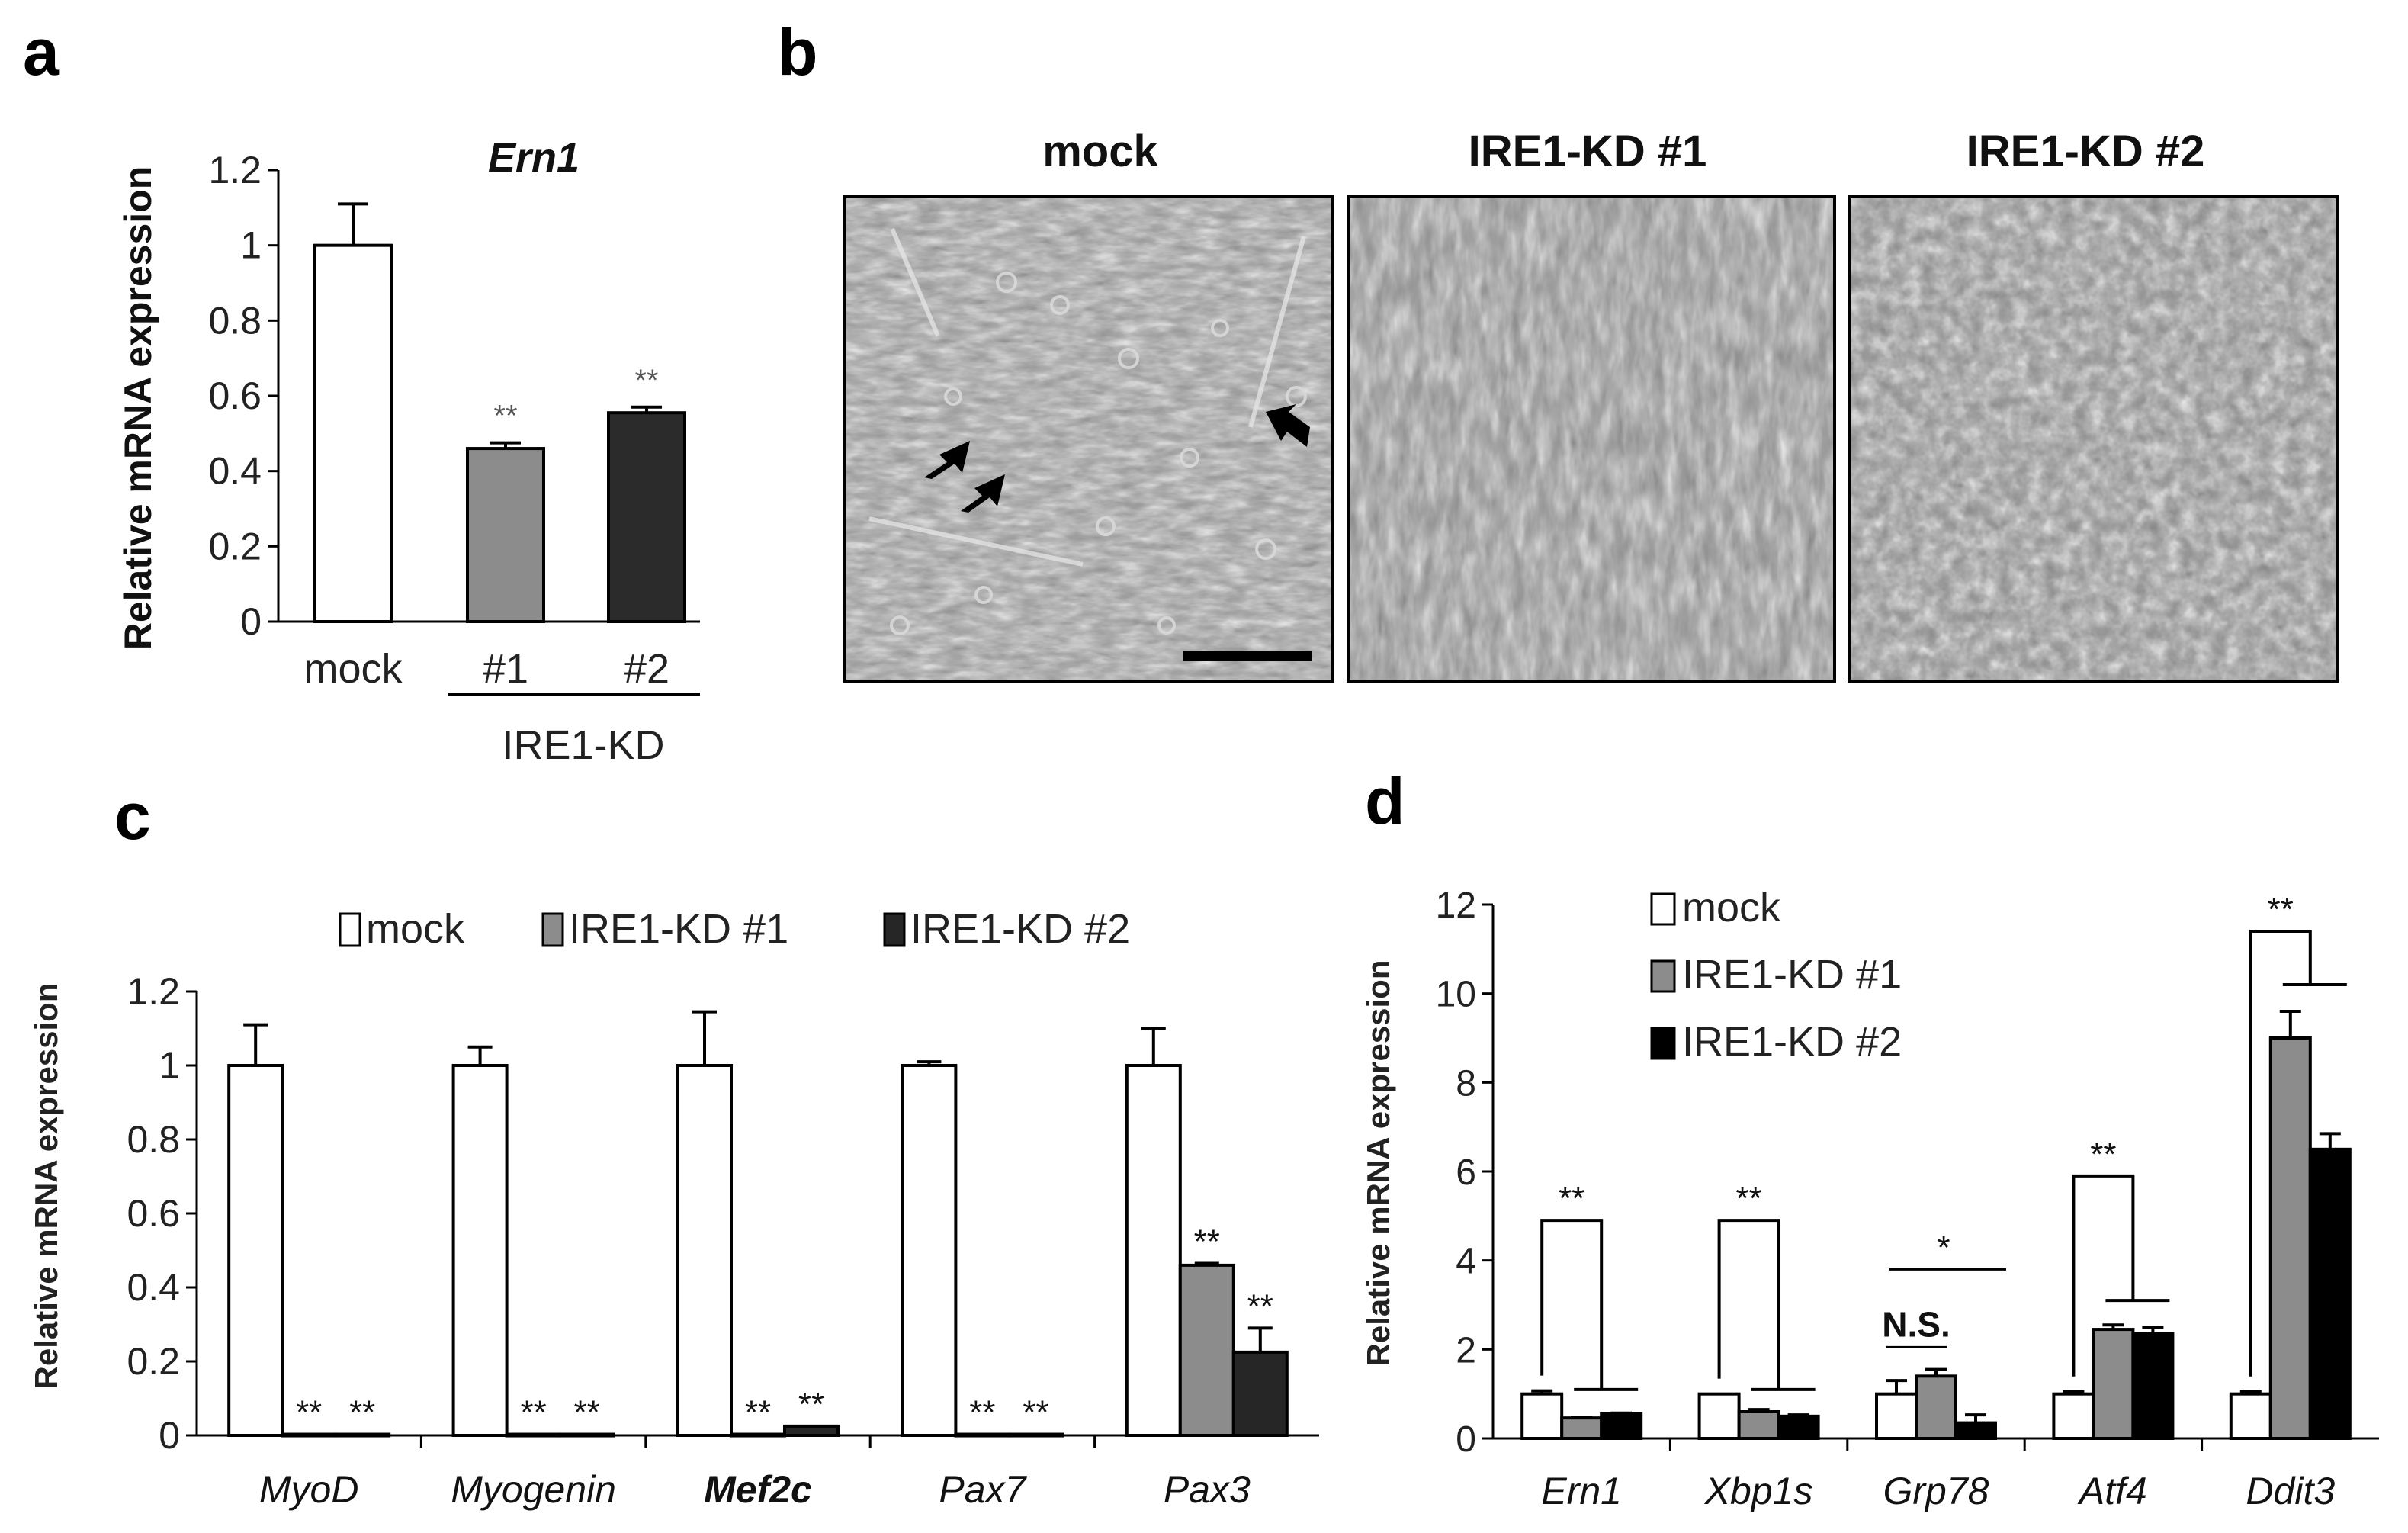 This screenshot has height=1533, width=2408. I want to click on bar-Xbp1s-mock, so click(1719, 1416).